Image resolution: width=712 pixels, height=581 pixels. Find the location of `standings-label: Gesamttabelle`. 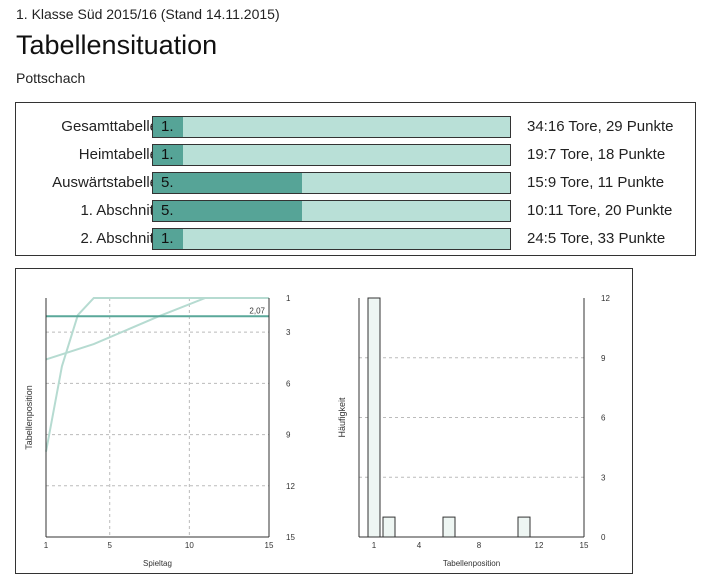

standings-label: Gesamttabelle is located at coordinates (109, 126).